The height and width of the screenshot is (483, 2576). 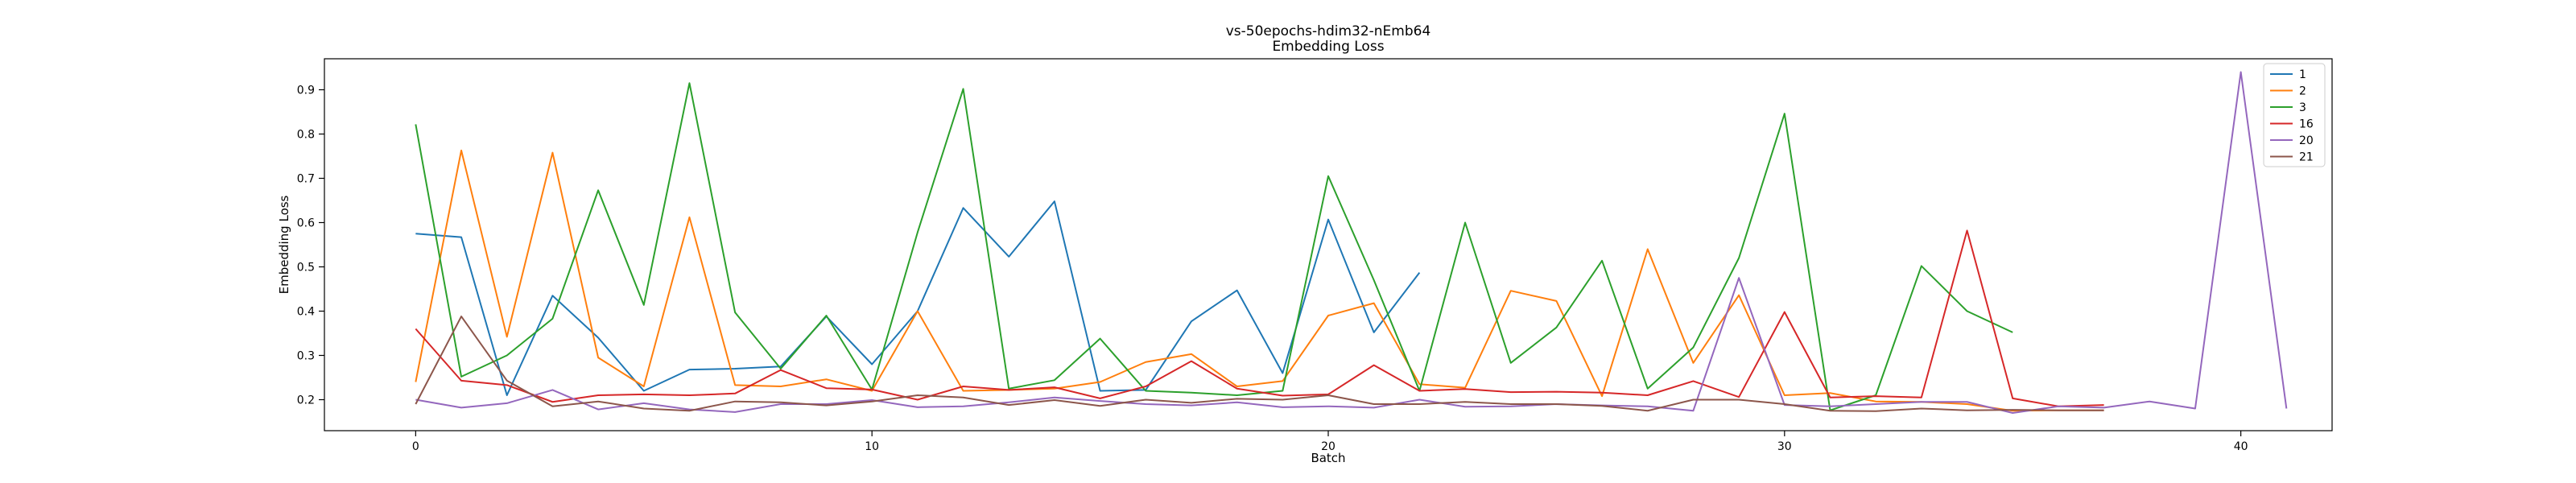 What do you see at coordinates (1328, 31) in the screenshot?
I see `chart-title: vs-50epochs-hdim32-nEmb64` at bounding box center [1328, 31].